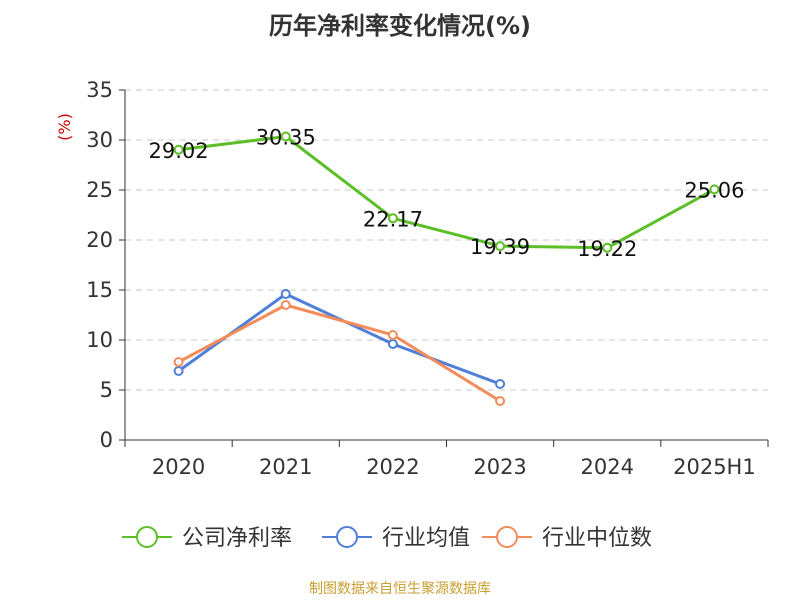 The image size is (800, 600). I want to click on data-label: 29.02, so click(179, 151).